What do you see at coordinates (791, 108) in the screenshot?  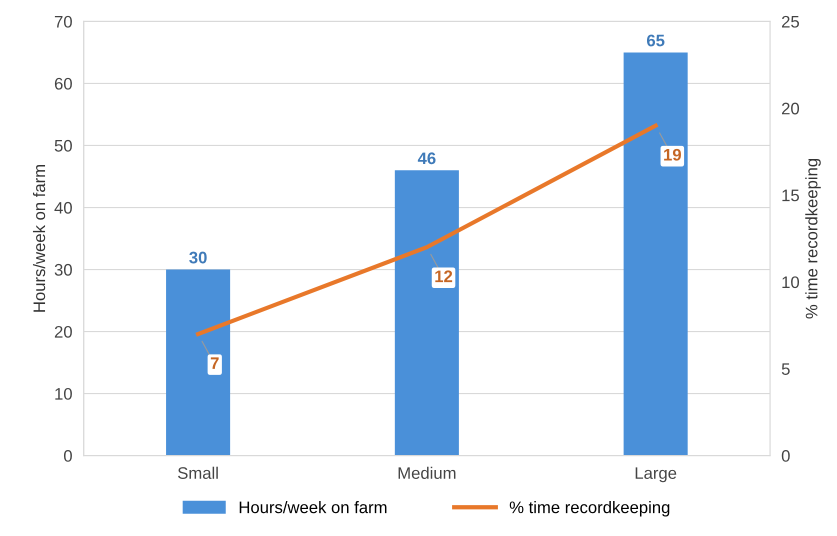 I see `y2-tick-label: 20` at bounding box center [791, 108].